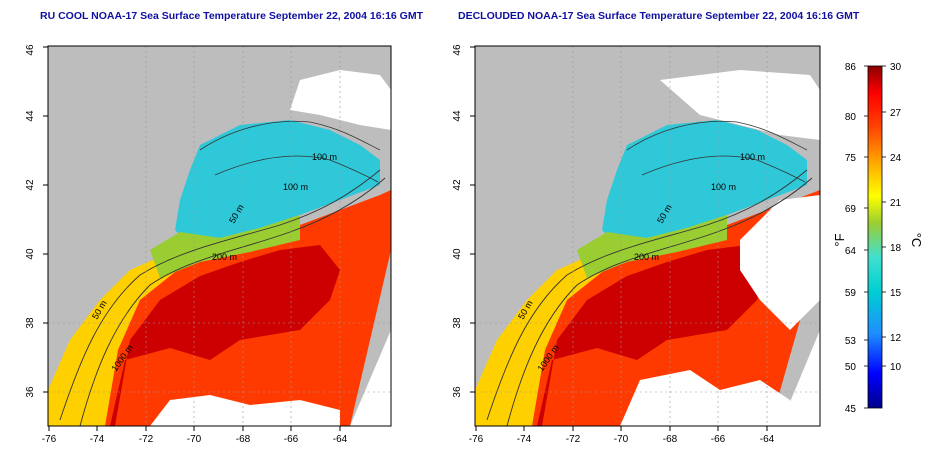 The width and height of the screenshot is (950, 475). What do you see at coordinates (851, 293) in the screenshot?
I see `fahrenheit-tick: 59` at bounding box center [851, 293].